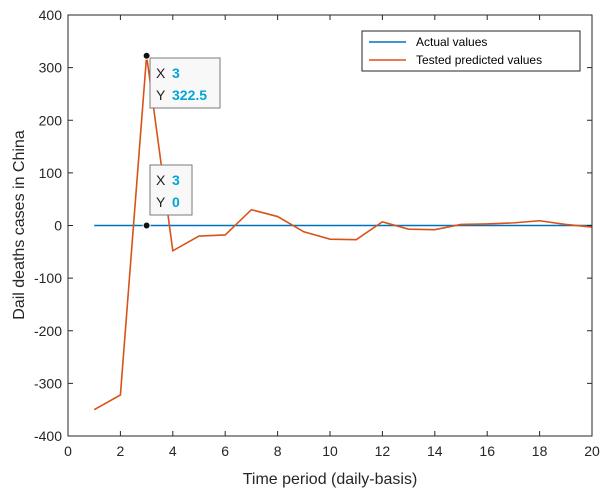  What do you see at coordinates (225, 451) in the screenshot?
I see `x-tick-label: 6` at bounding box center [225, 451].